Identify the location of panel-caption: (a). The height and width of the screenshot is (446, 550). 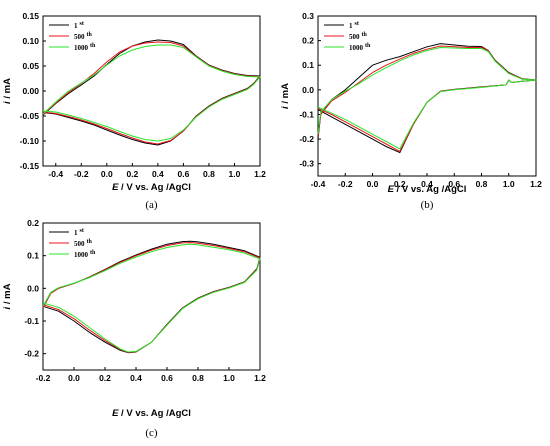
(151, 205).